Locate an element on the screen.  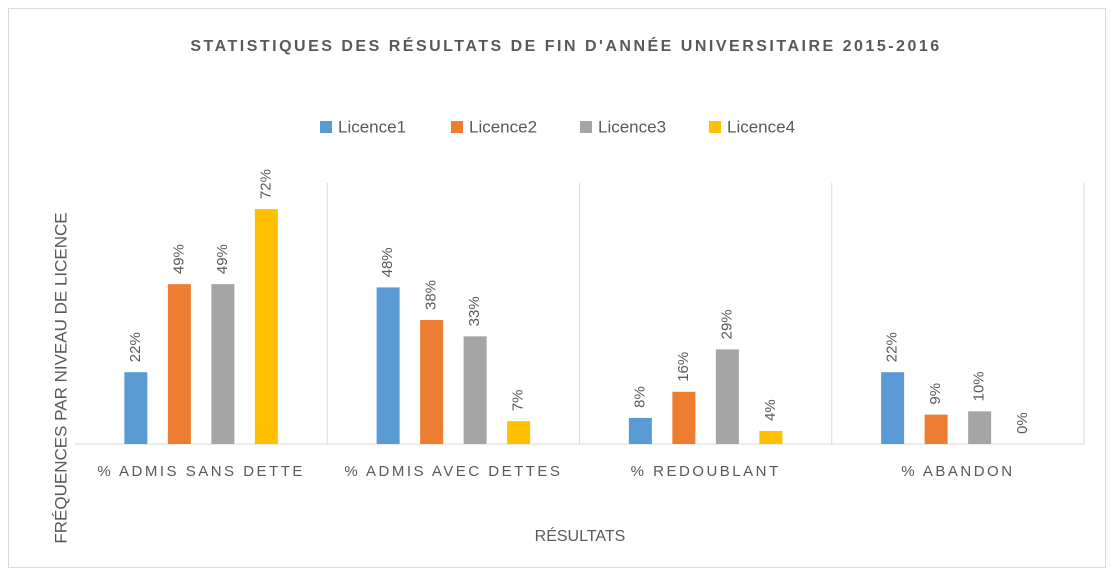
data-label: 72% is located at coordinates (265, 184).